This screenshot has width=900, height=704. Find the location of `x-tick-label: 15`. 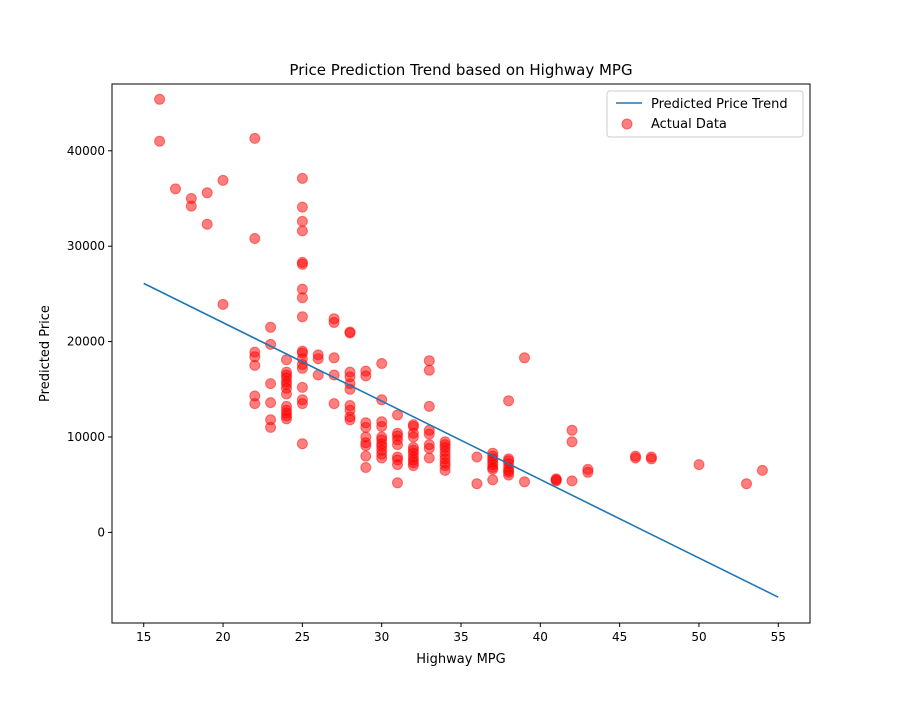

x-tick-label: 15 is located at coordinates (143, 637).